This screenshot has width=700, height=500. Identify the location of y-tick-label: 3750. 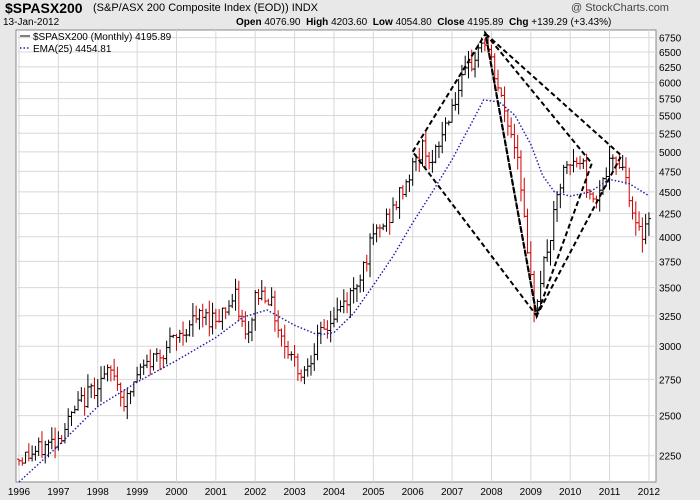
(670, 262).